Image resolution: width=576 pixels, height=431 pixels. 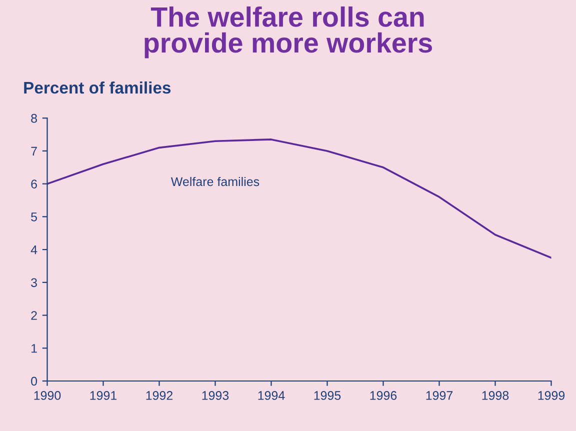 I want to click on chart-title: The welfare rolls can provide more workers, so click(x=288, y=32).